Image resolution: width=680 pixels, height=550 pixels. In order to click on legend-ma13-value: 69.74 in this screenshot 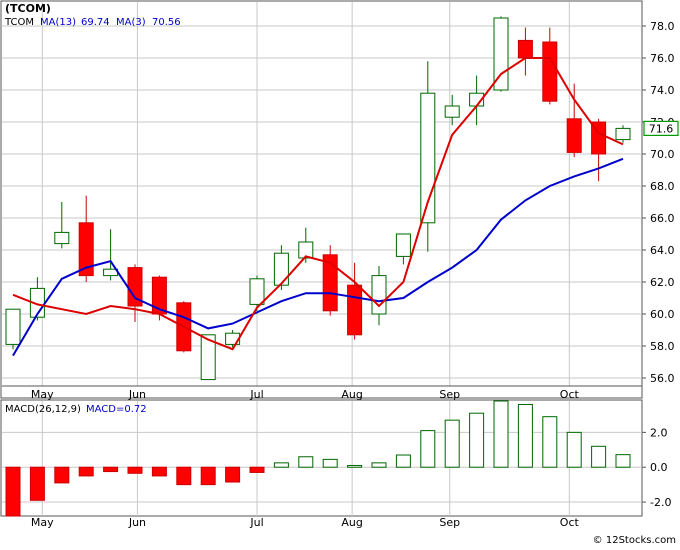, I will do `click(95, 22)`.